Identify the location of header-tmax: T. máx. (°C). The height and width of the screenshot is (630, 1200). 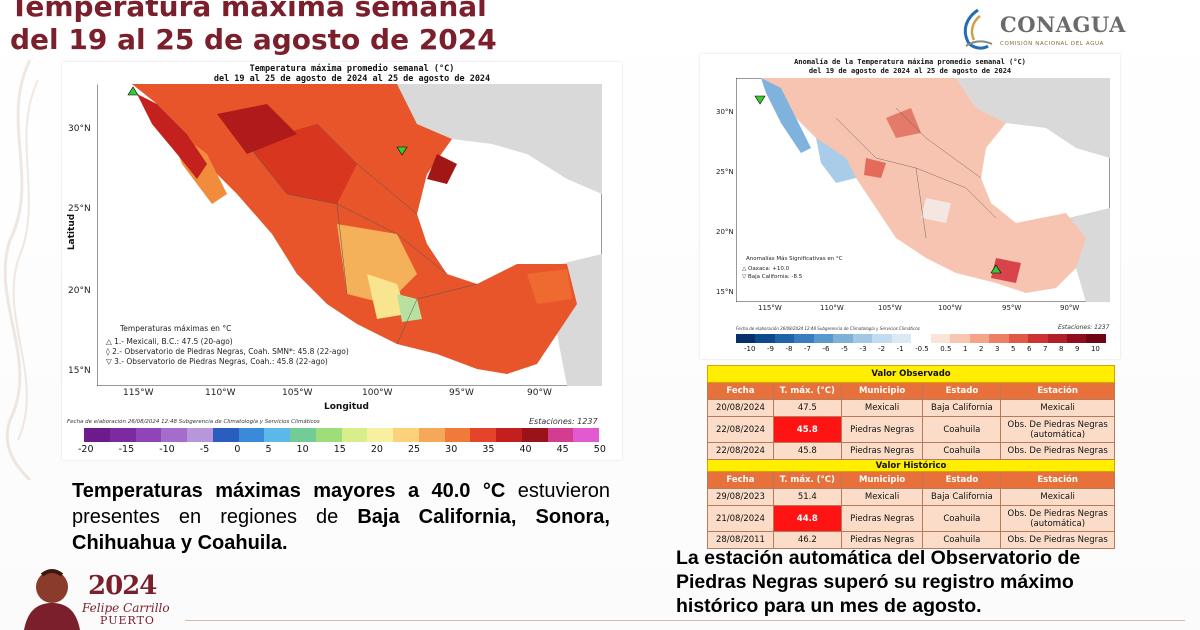
(807, 391).